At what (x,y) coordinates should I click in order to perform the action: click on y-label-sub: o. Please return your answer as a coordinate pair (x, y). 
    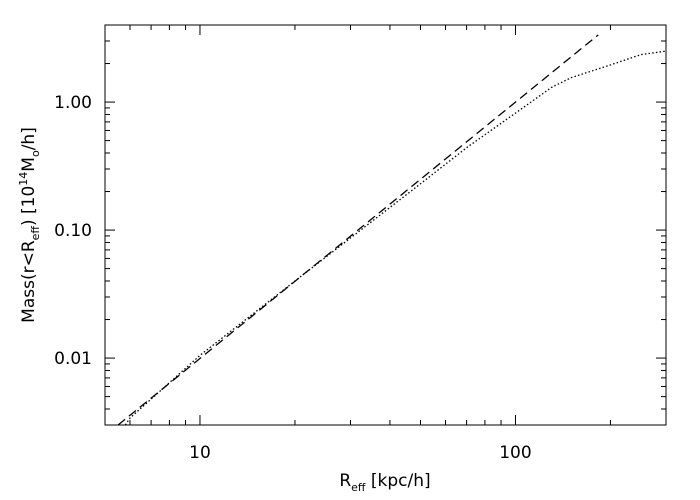
    Looking at the image, I should click on (35, 153).